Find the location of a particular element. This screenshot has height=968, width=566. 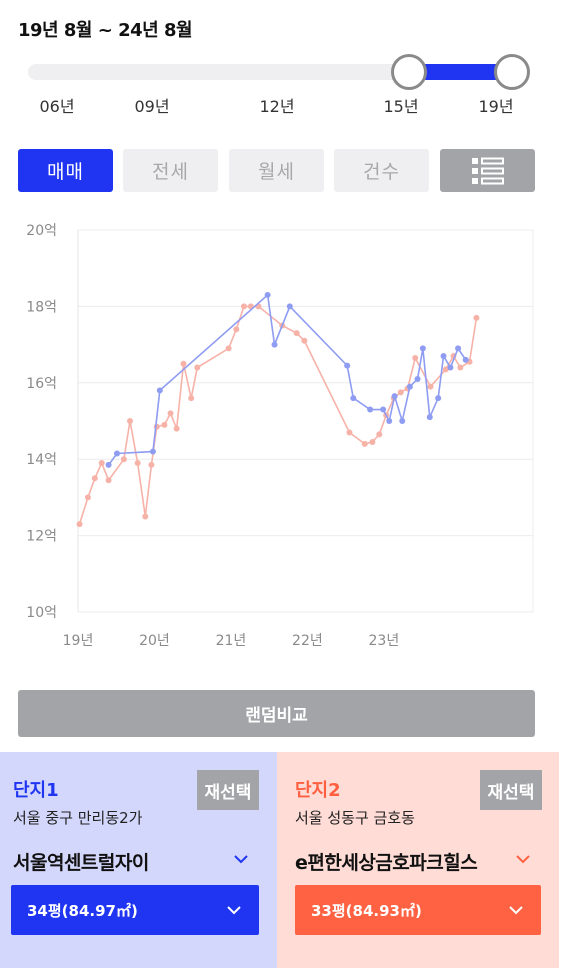

complex1-size-value: 34평(84.97㎡) is located at coordinates (82, 910).